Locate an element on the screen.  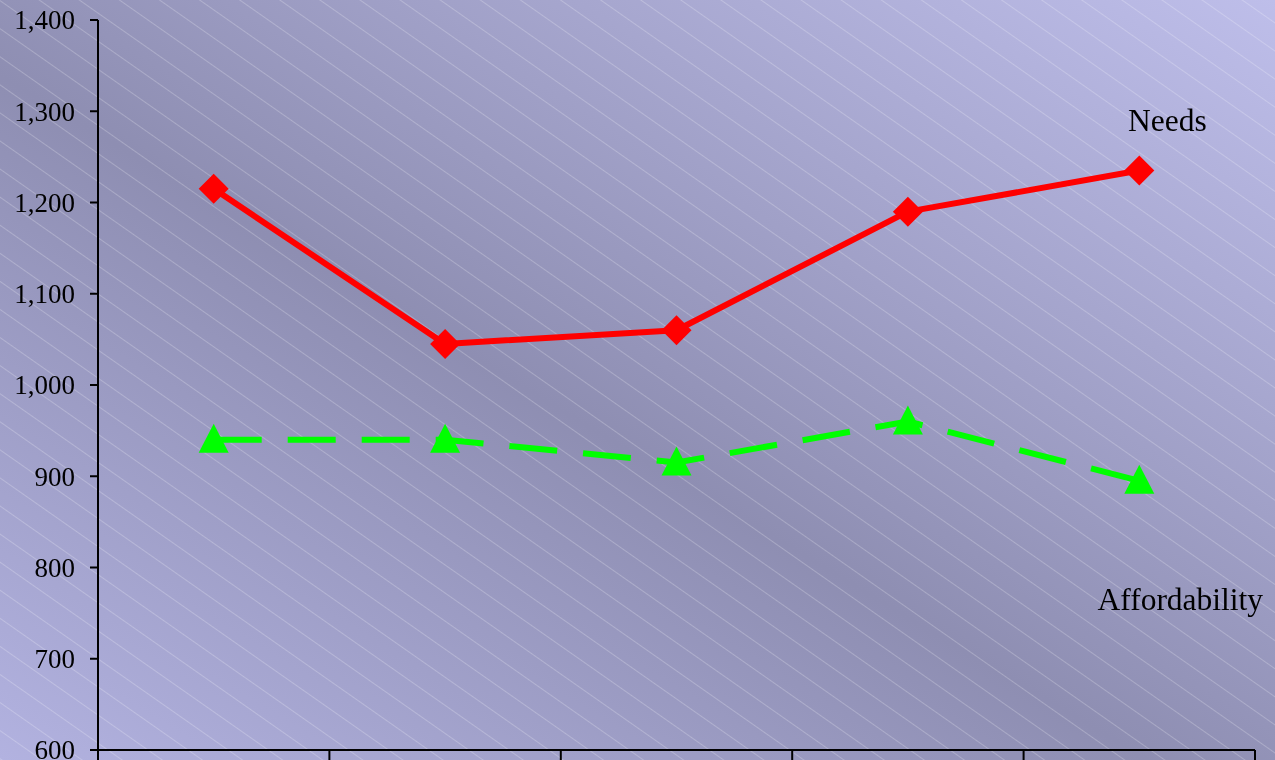
y-tick-label: 1,000 is located at coordinates (44, 385).